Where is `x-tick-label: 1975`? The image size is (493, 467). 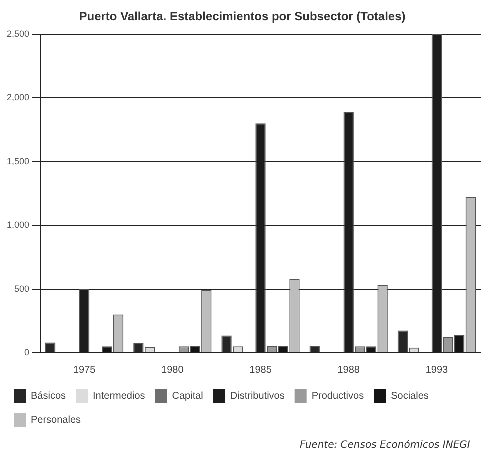 x-tick-label: 1975 is located at coordinates (84, 370).